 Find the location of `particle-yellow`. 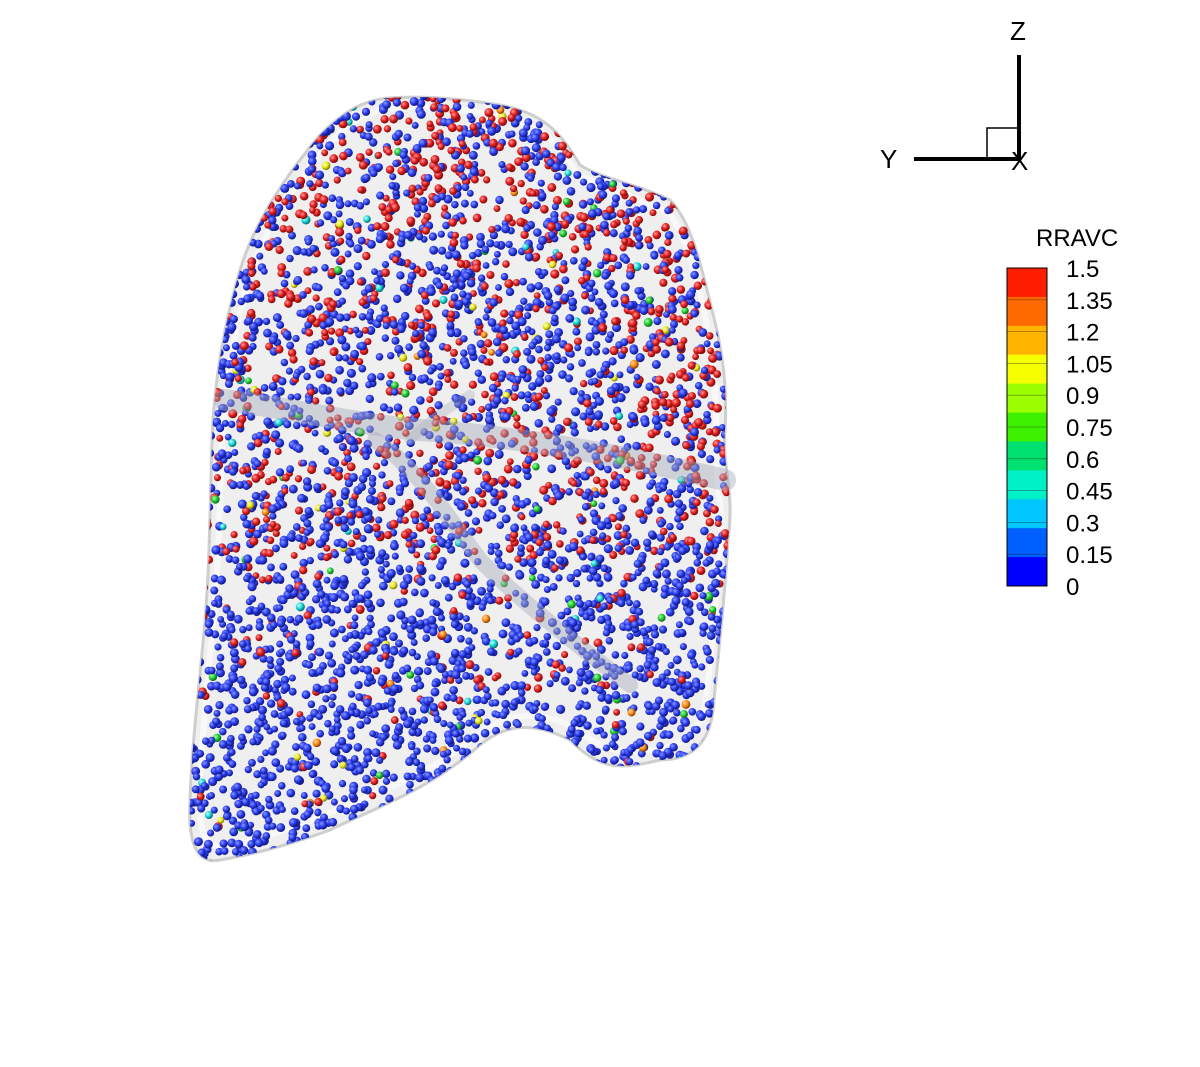

particle-yellow is located at coordinates (478, 721).